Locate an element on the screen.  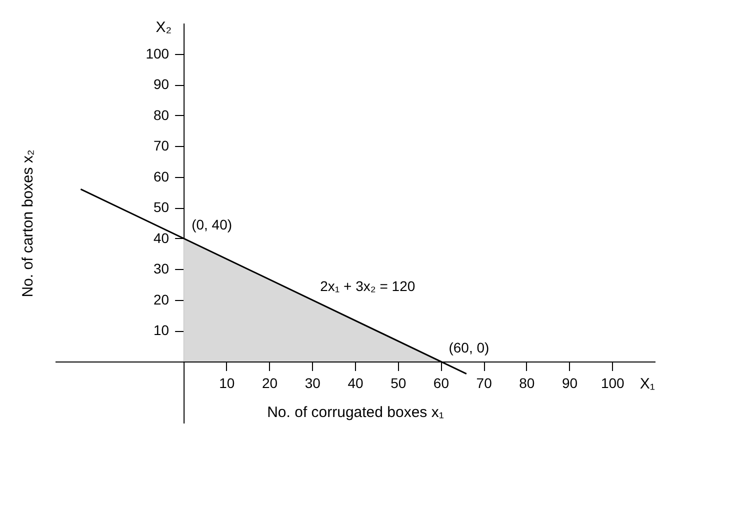
x-tick-label: 40 is located at coordinates (356, 382).